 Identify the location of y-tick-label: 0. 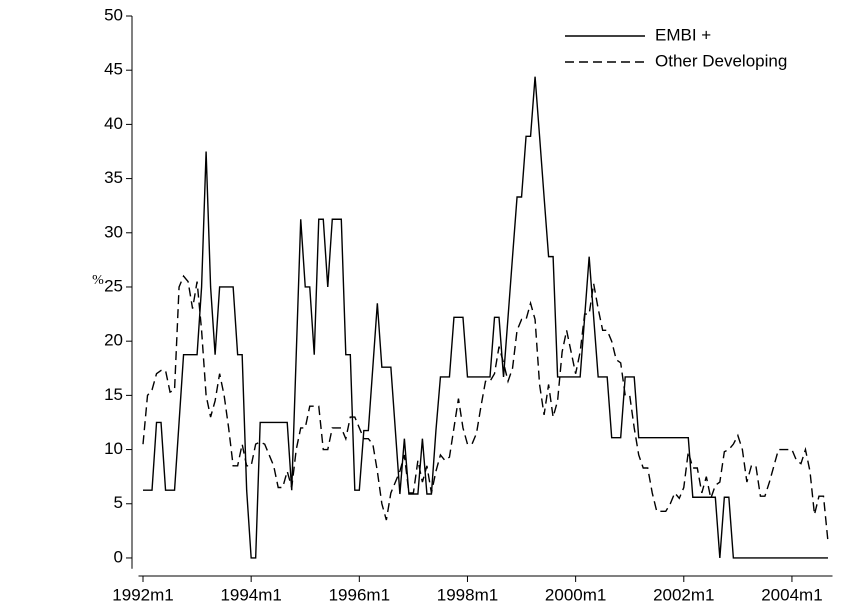
(118, 556).